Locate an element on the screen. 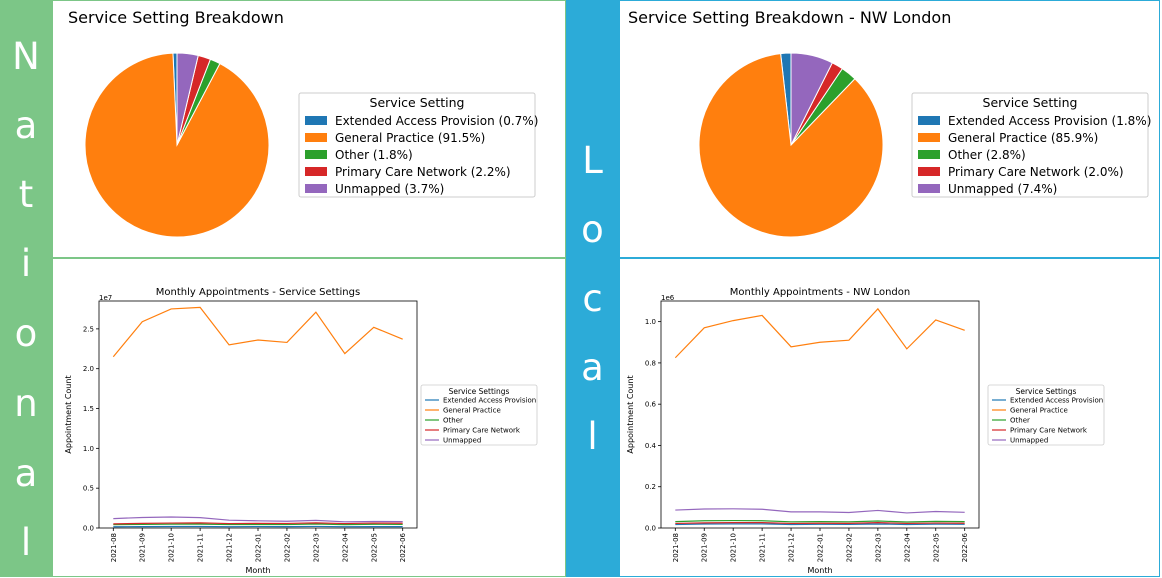  y-tick-label: 0.6 is located at coordinates (651, 405).